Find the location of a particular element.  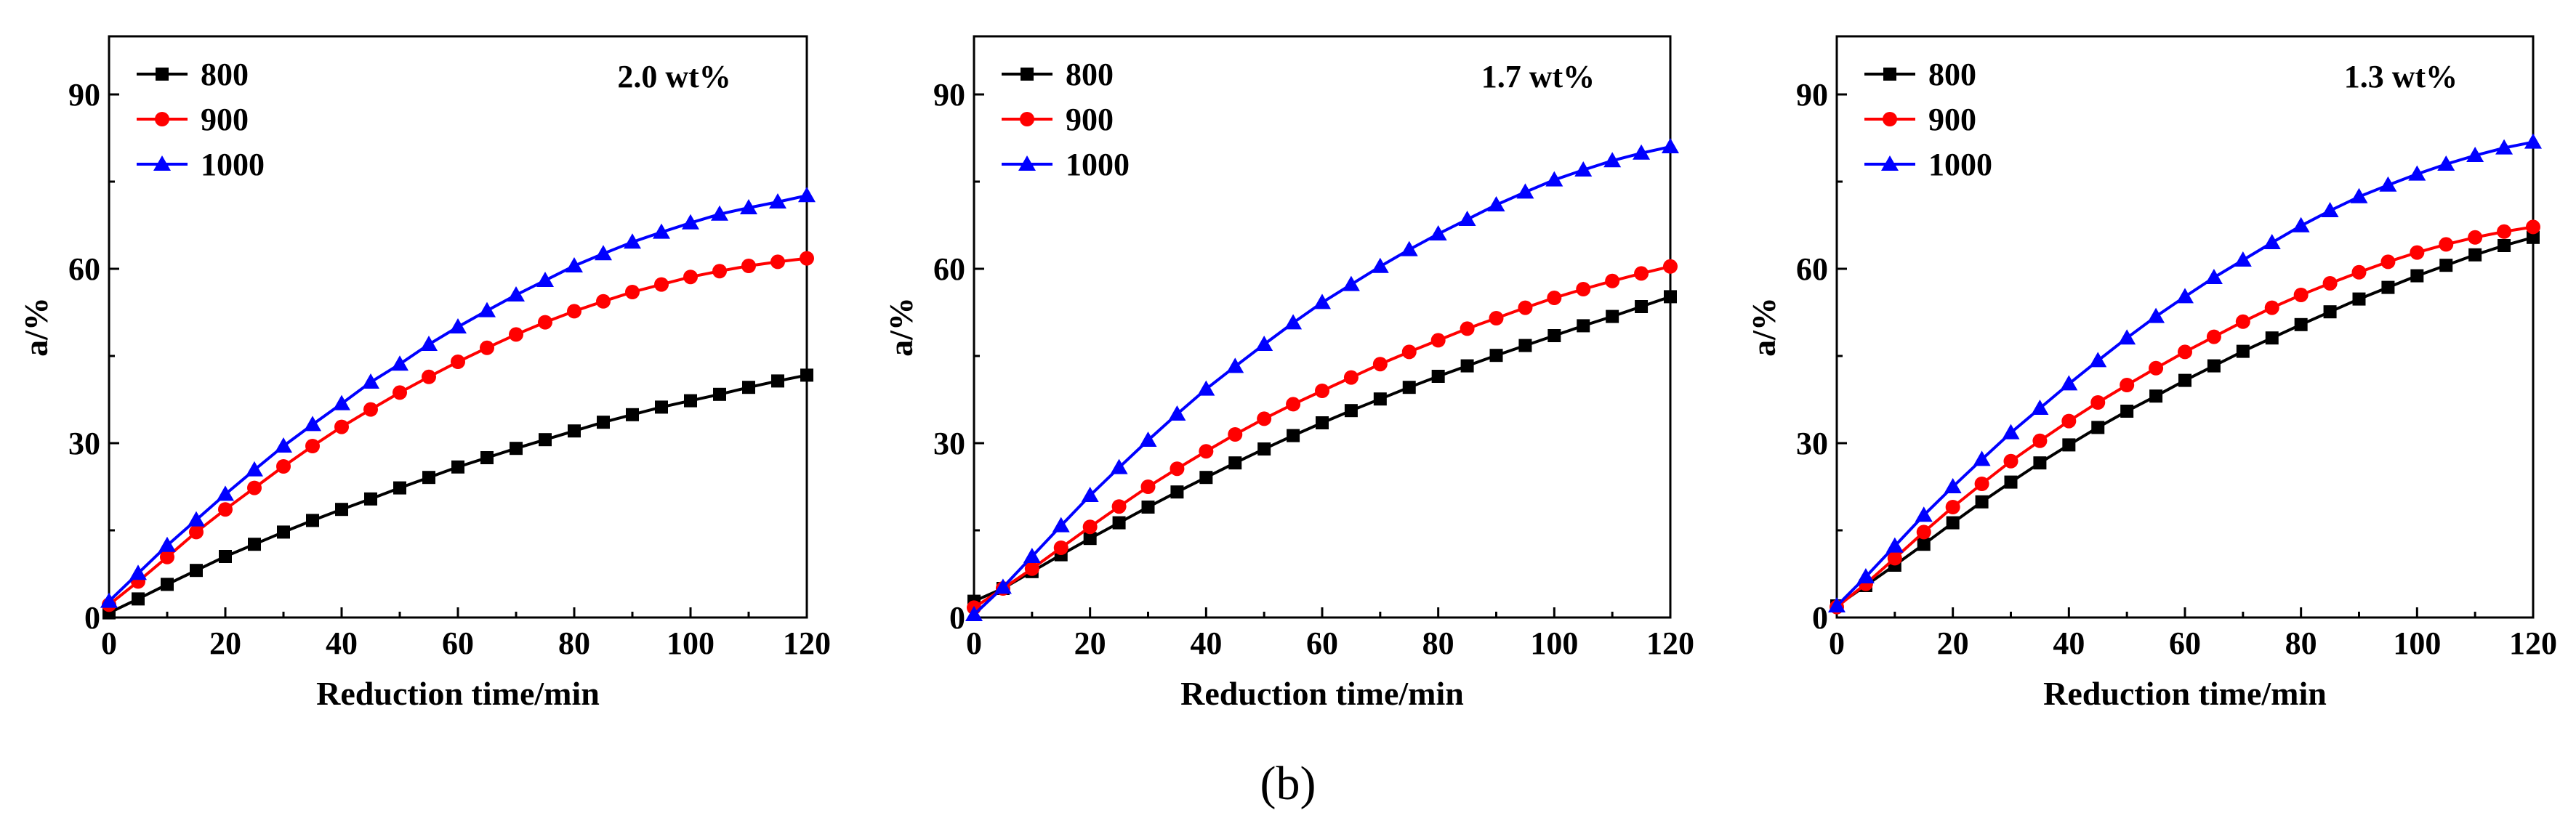

legend-label-1000: 1000 is located at coordinates (233, 165).